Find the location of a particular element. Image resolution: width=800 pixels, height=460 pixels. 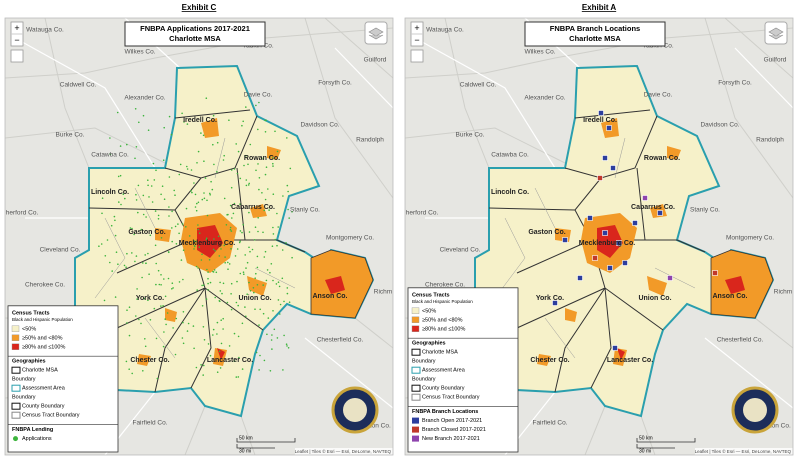

place-label: Iredell Co. is located at coordinates (600, 120).